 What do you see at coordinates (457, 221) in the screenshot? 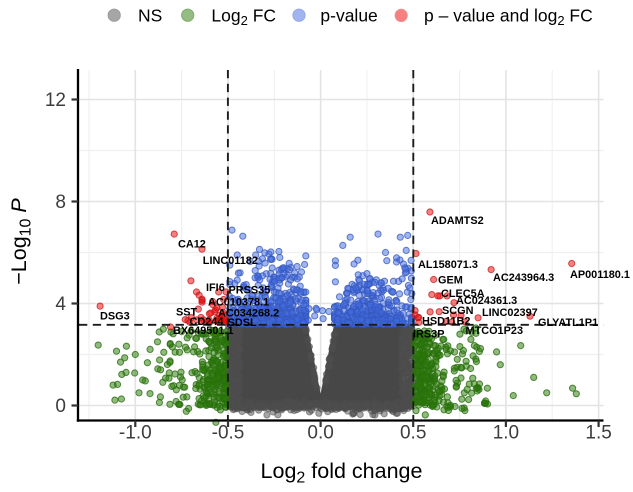
I see `svg-text: ADAMTS2` at bounding box center [457, 221].